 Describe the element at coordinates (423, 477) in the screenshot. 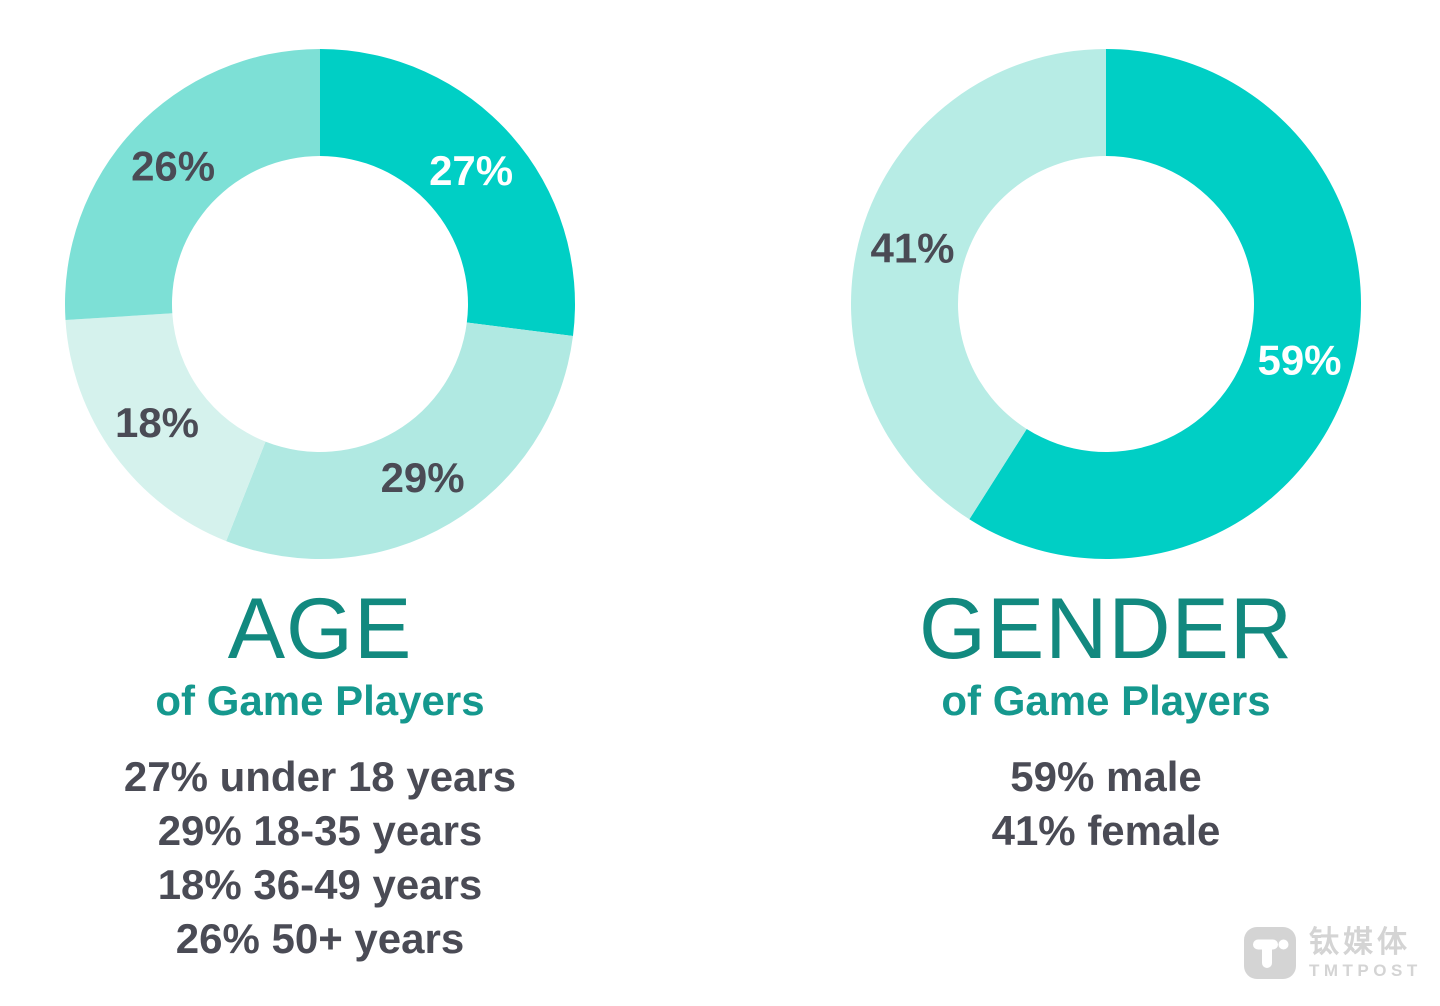

I see `slice-percent-label: 29%` at that location.